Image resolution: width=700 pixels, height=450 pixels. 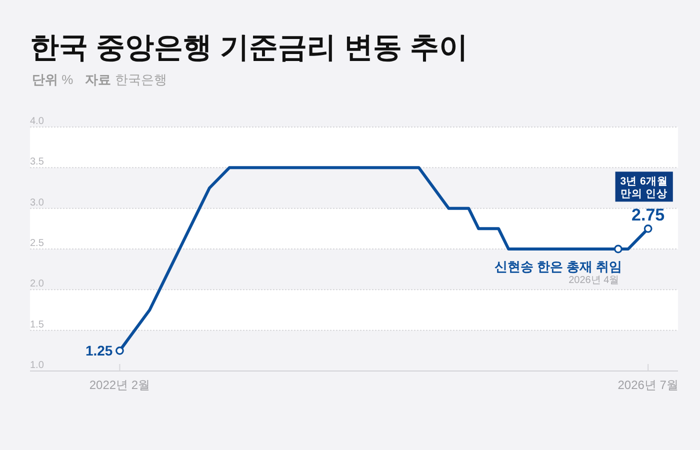 I want to click on x-tick-label: 2026년 7월, so click(x=648, y=385).